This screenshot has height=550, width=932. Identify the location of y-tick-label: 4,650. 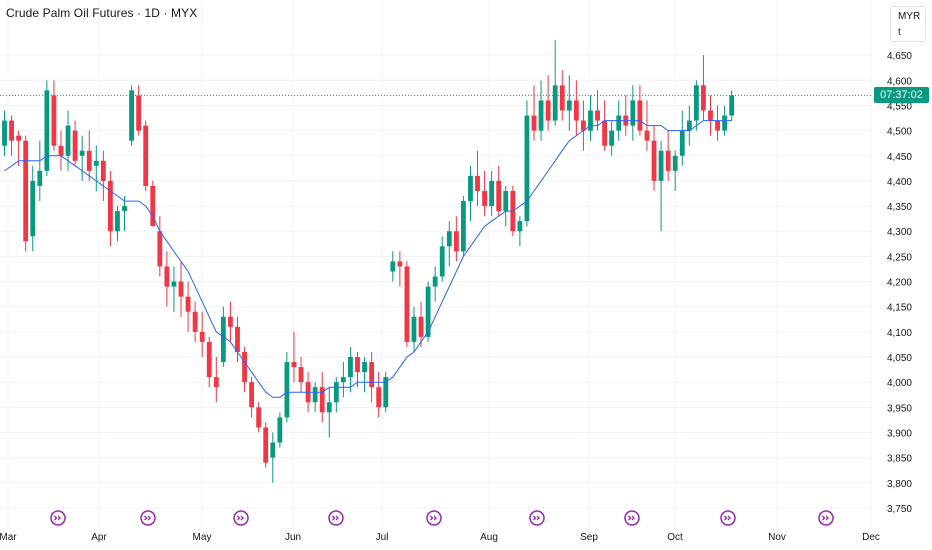
(899, 56).